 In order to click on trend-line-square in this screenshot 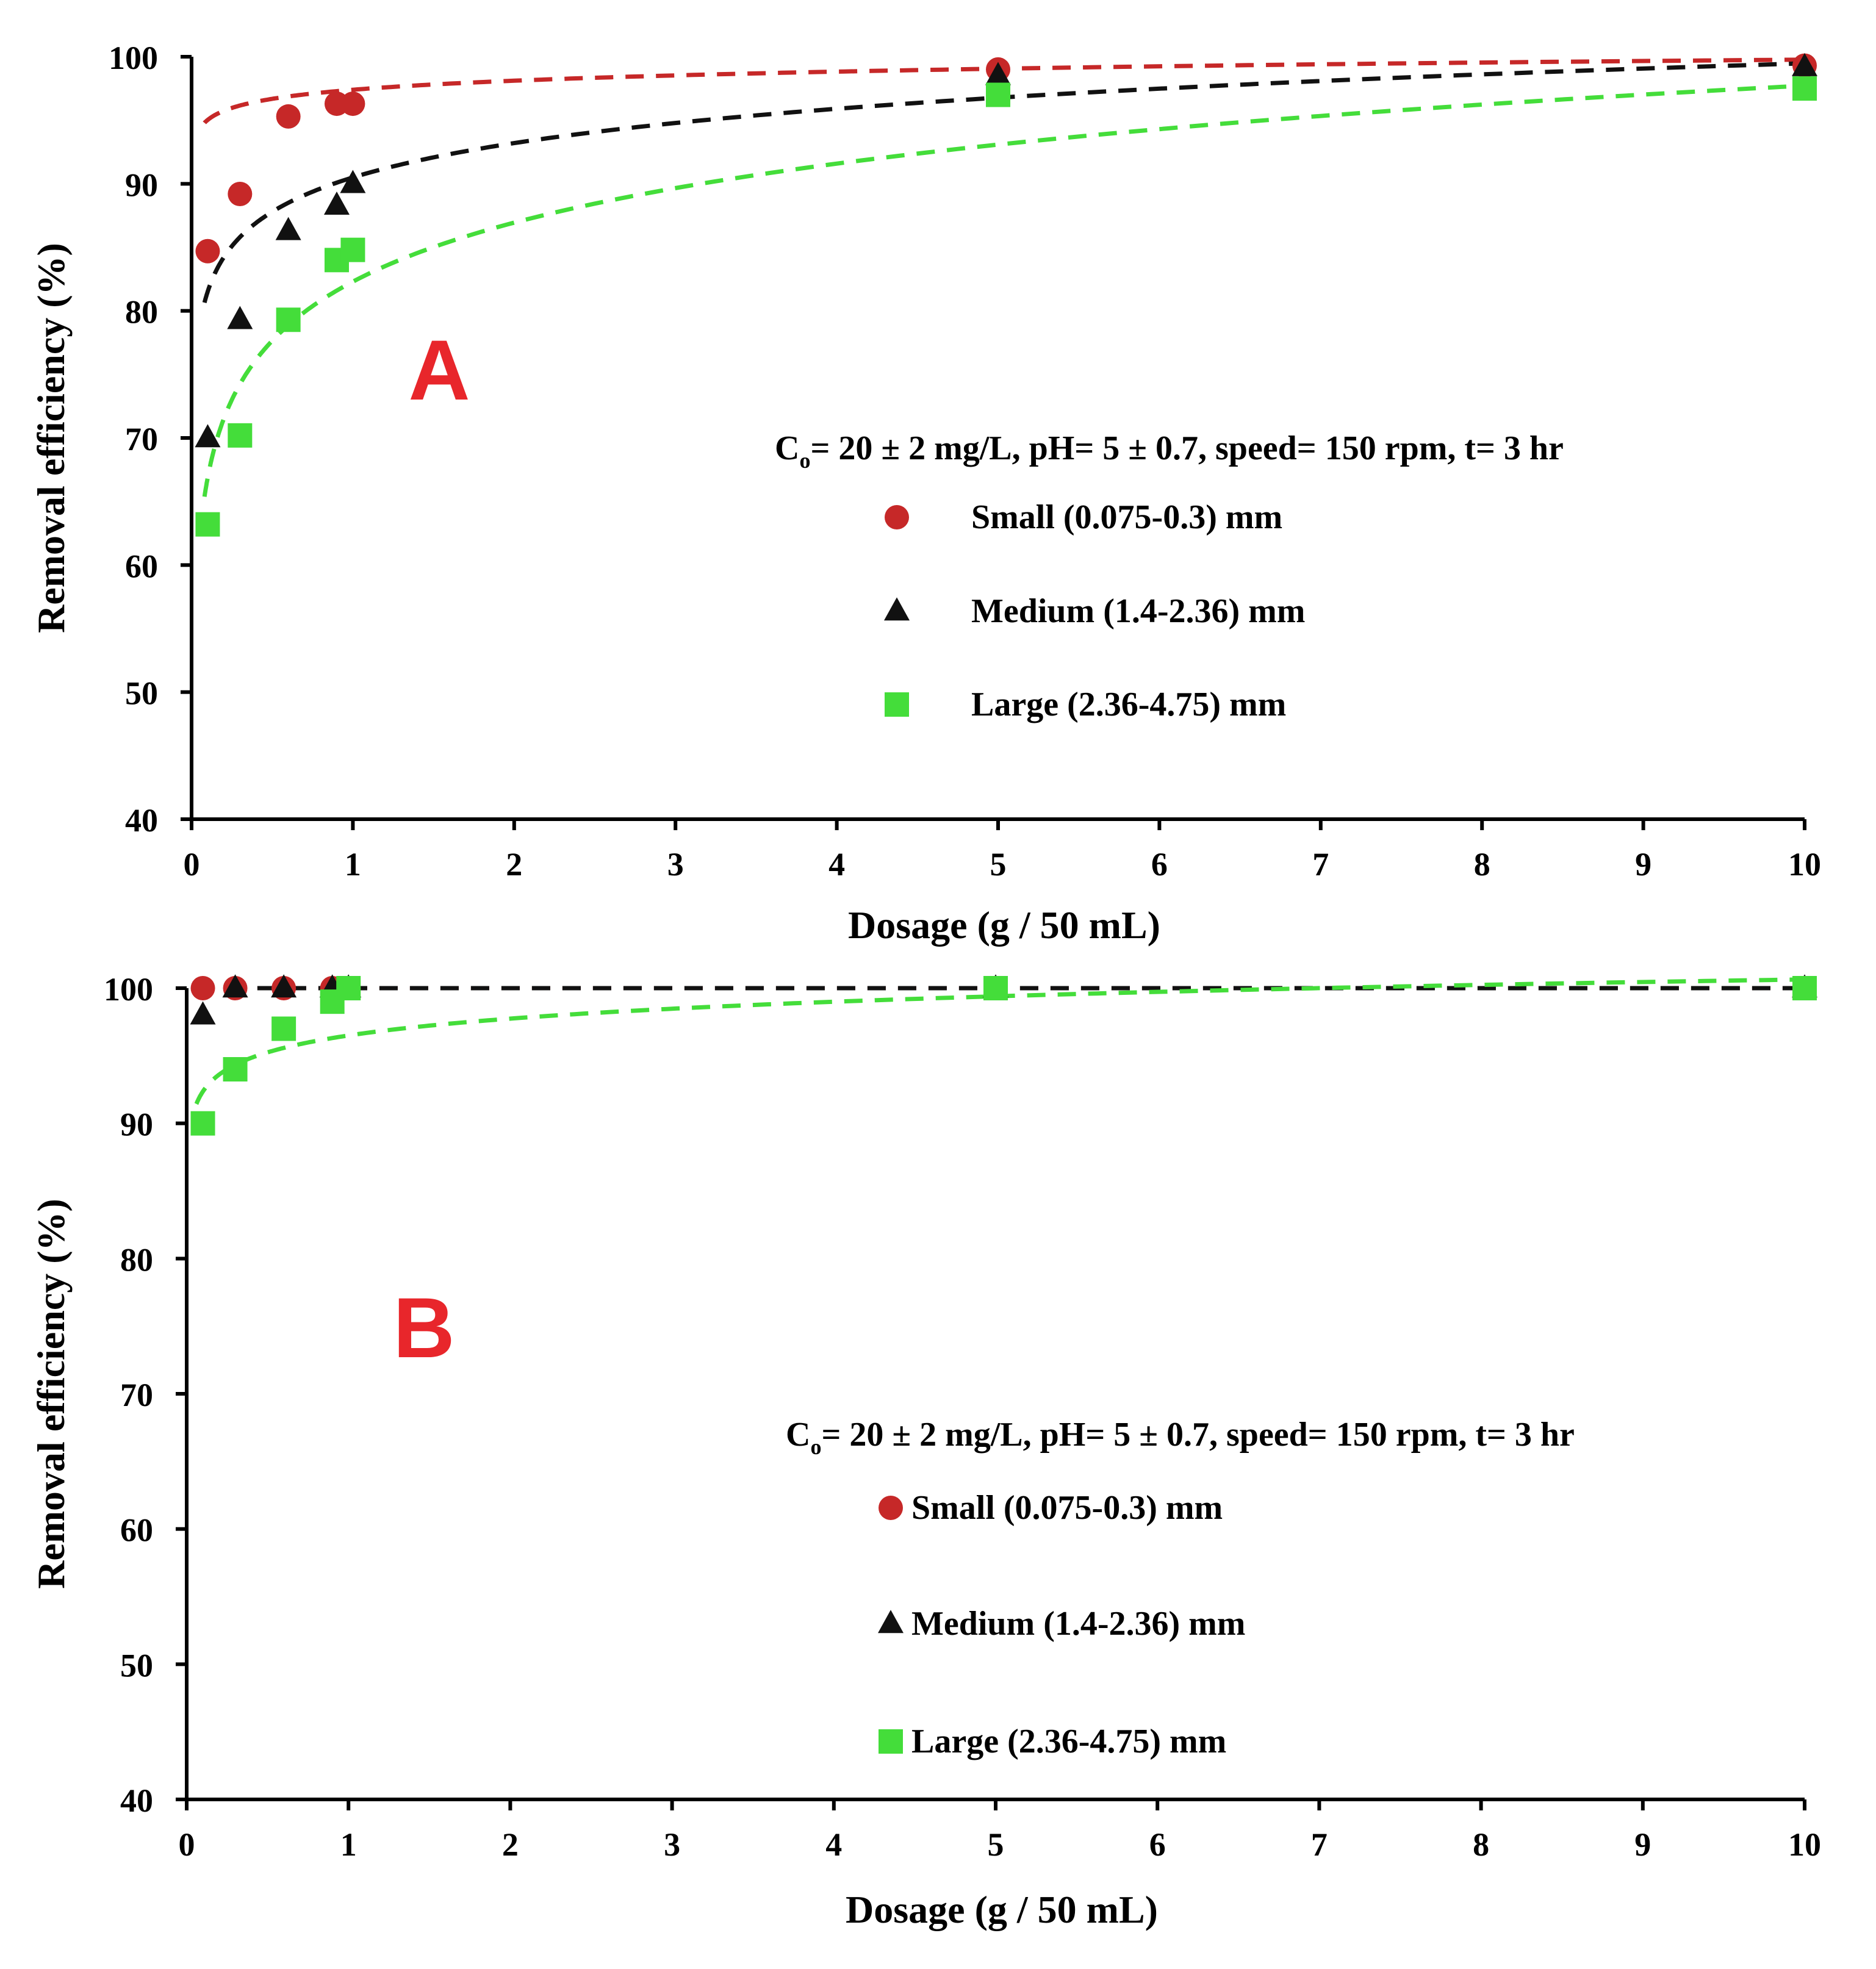, I will do `click(1000, 1041)`.